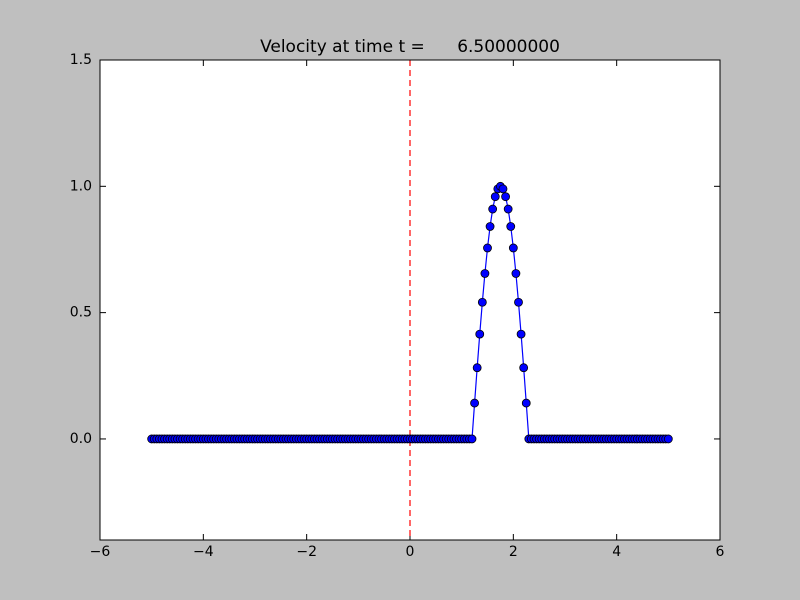  I want to click on x-tick-label: 0, so click(410, 552).